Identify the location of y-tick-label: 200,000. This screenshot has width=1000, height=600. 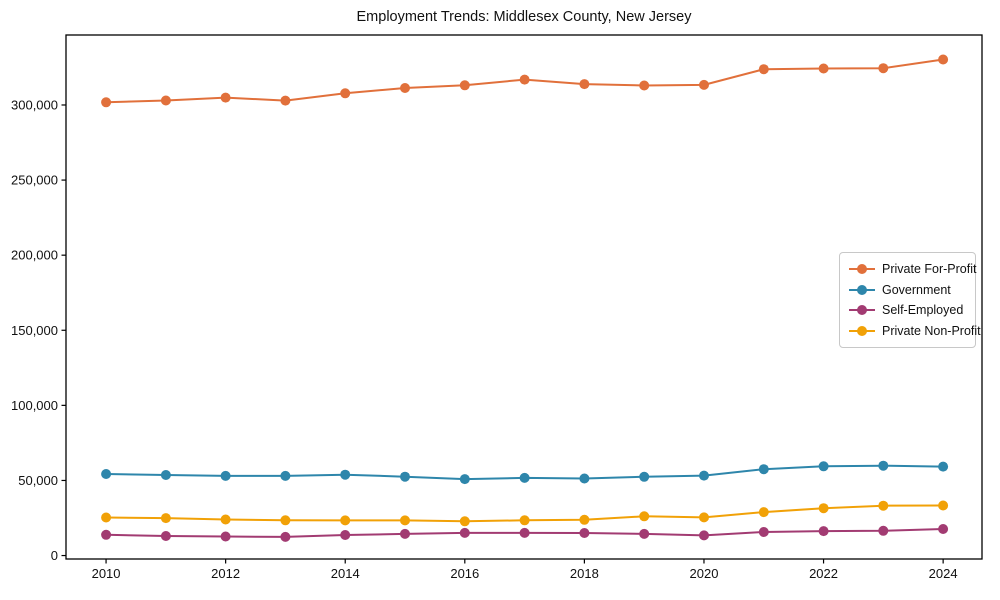
(34, 255).